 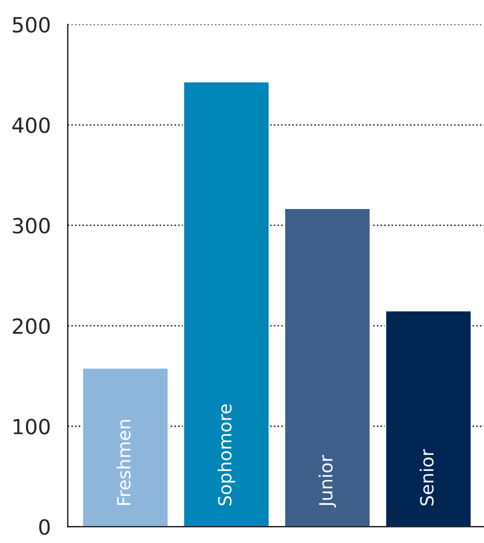 I want to click on x-tick-label: Junior, so click(x=327, y=481).